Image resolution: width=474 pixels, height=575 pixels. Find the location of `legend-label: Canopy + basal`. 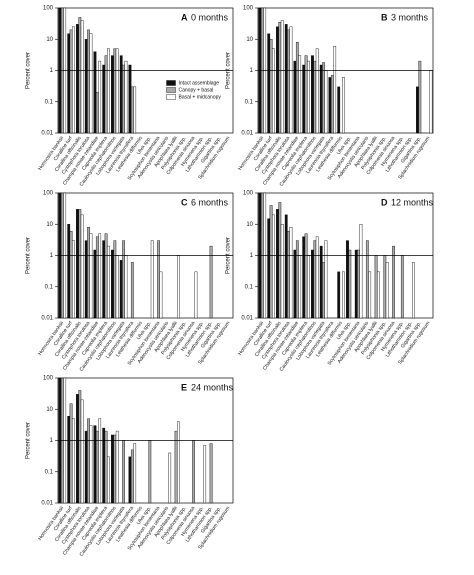

legend-label: Canopy + basal is located at coordinates (196, 90).